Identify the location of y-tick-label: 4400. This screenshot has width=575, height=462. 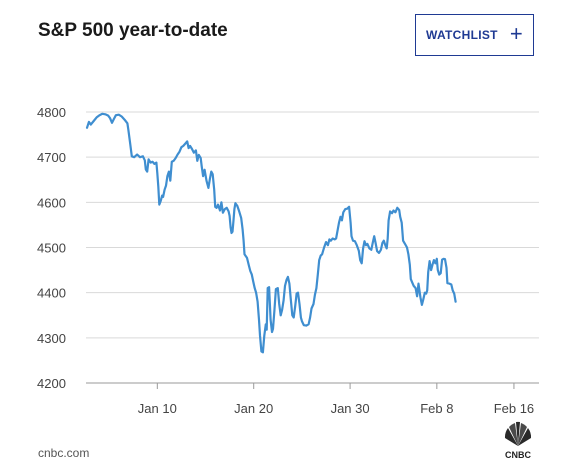
(51, 293).